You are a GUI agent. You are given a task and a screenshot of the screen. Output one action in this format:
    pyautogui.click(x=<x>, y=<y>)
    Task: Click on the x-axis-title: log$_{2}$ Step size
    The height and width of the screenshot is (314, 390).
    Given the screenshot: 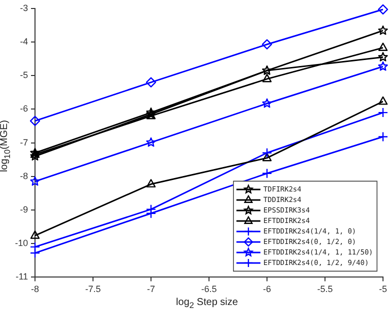 What is the action you would take?
    pyautogui.click(x=207, y=304)
    